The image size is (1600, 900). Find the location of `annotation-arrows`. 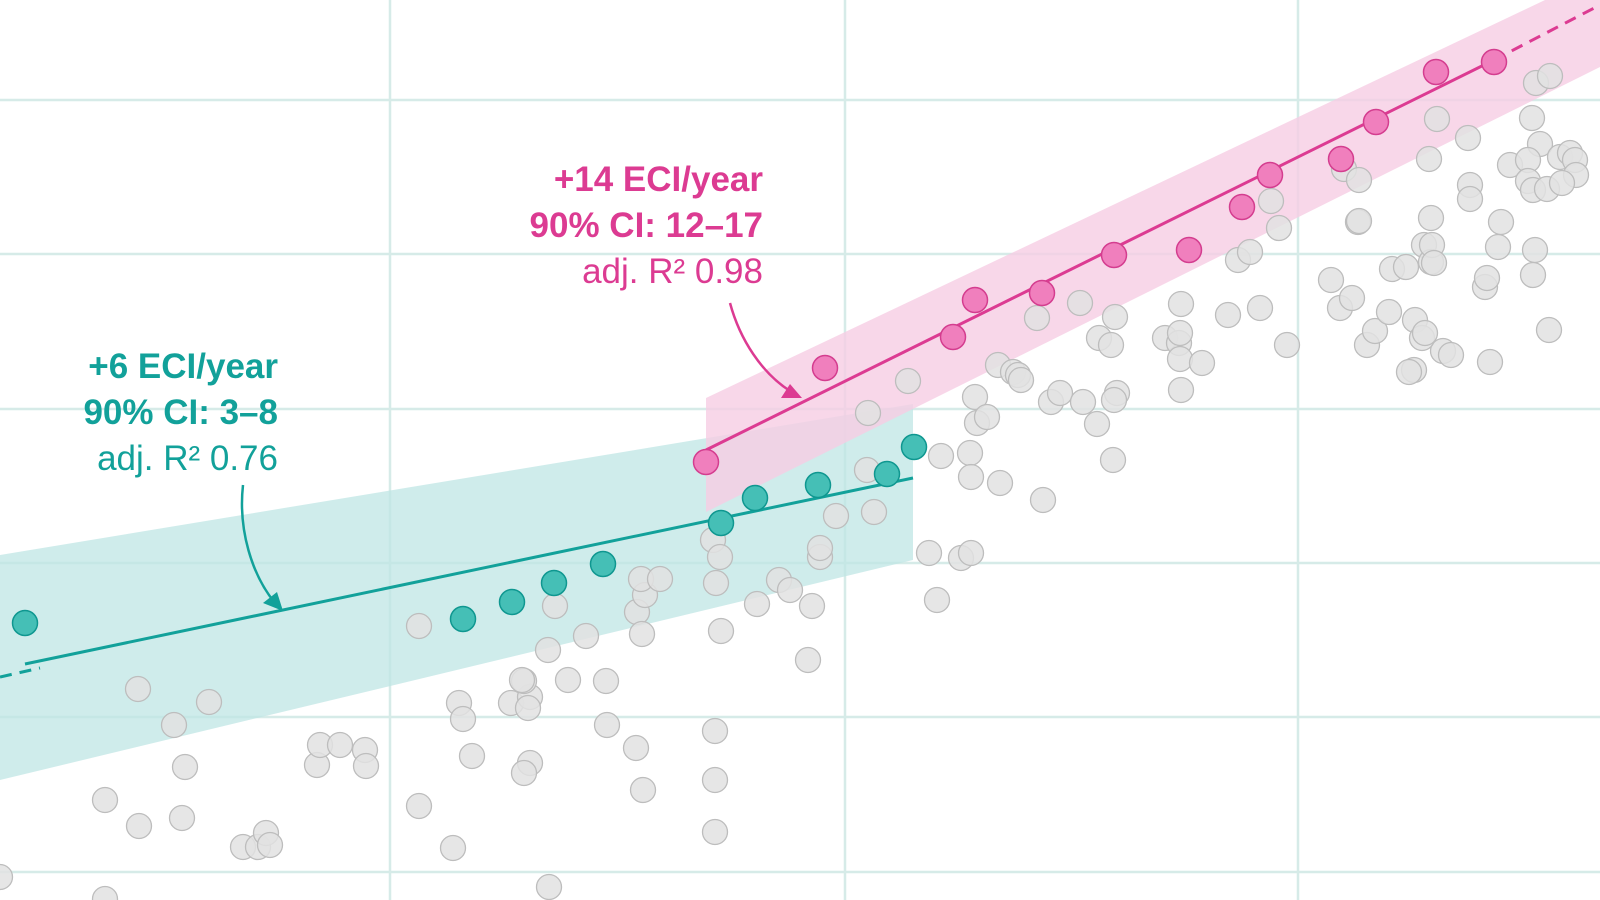

annotation-arrows is located at coordinates (521, 456).